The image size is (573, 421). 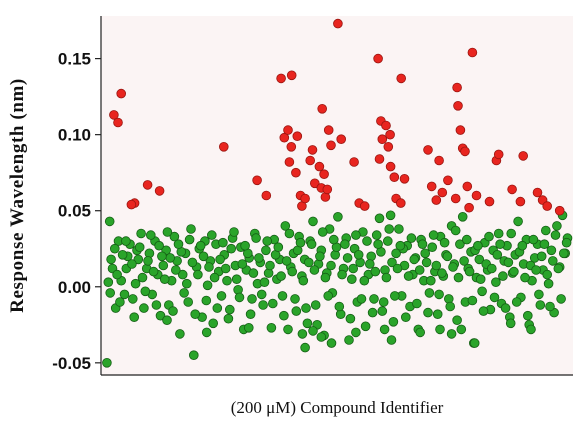 I want to click on y-tick-label: 0.10, so click(x=74, y=135).